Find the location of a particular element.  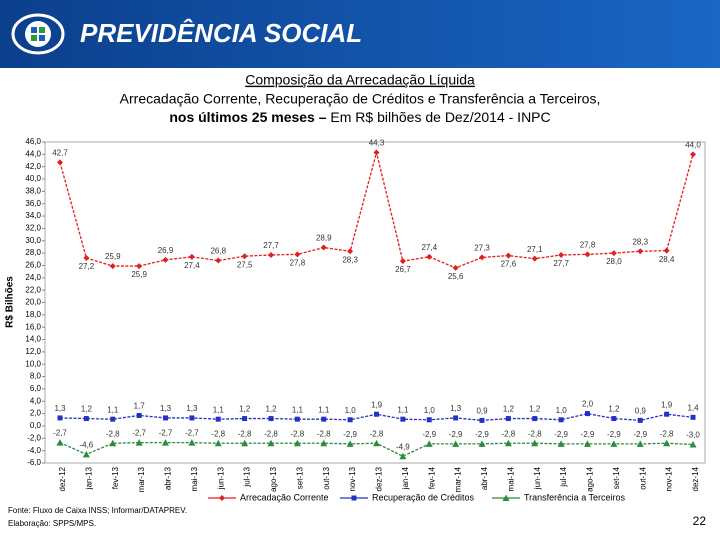

value-label: -2,8 is located at coordinates (297, 433).